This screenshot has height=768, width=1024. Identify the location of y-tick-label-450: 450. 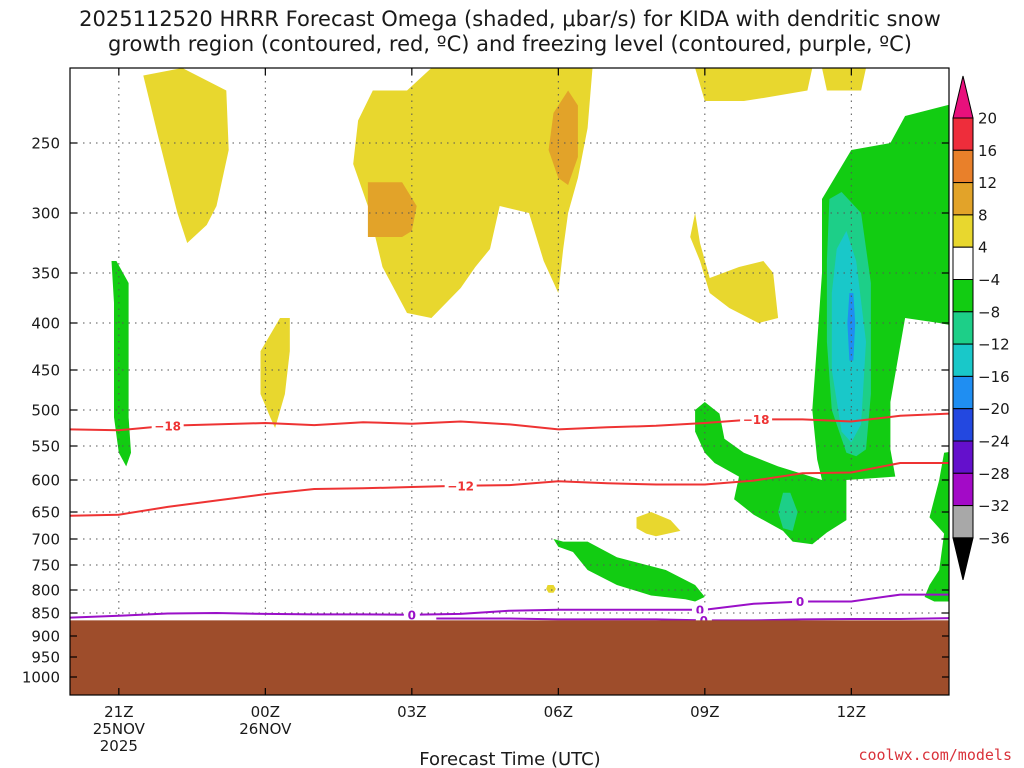
(45, 371).